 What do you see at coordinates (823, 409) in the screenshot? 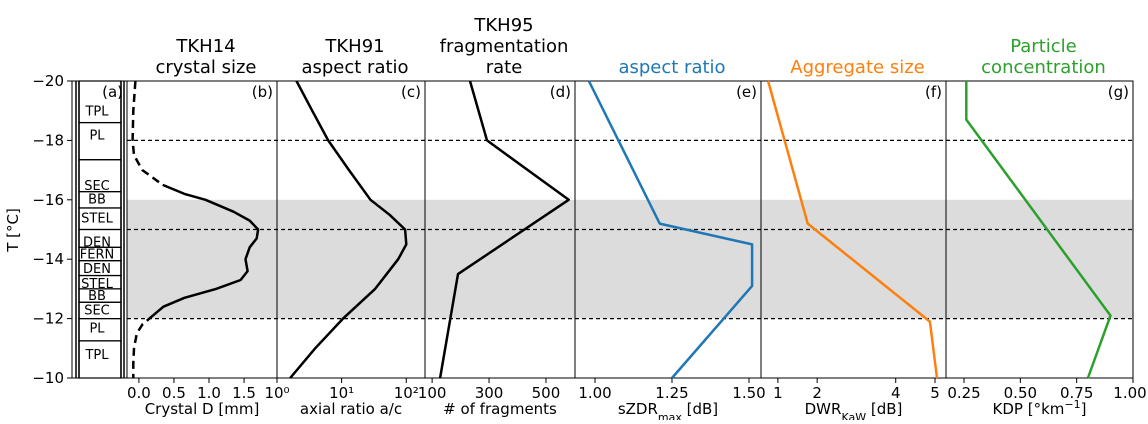
I see `x-axis-label-part: DWR` at bounding box center [823, 409].